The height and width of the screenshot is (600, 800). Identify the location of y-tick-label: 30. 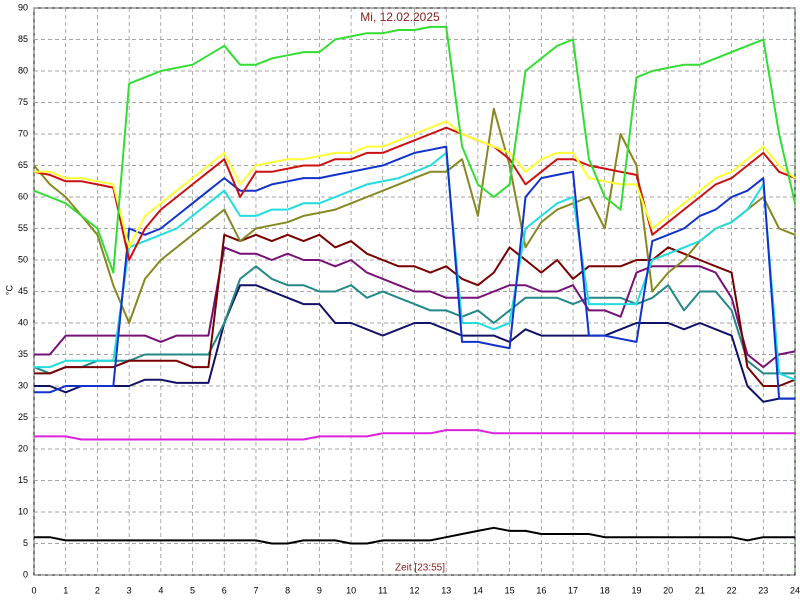
(23, 385).